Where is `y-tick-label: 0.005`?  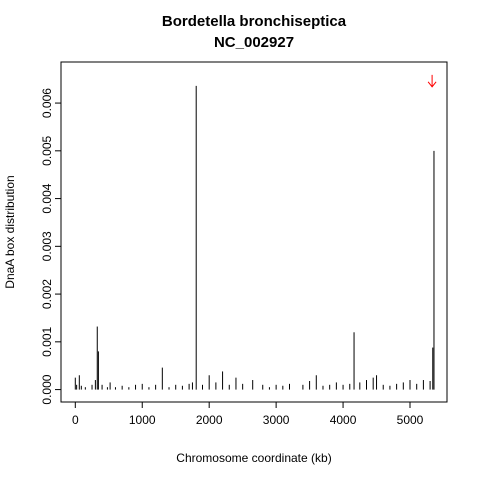 y-tick-label: 0.005 is located at coordinates (47, 150).